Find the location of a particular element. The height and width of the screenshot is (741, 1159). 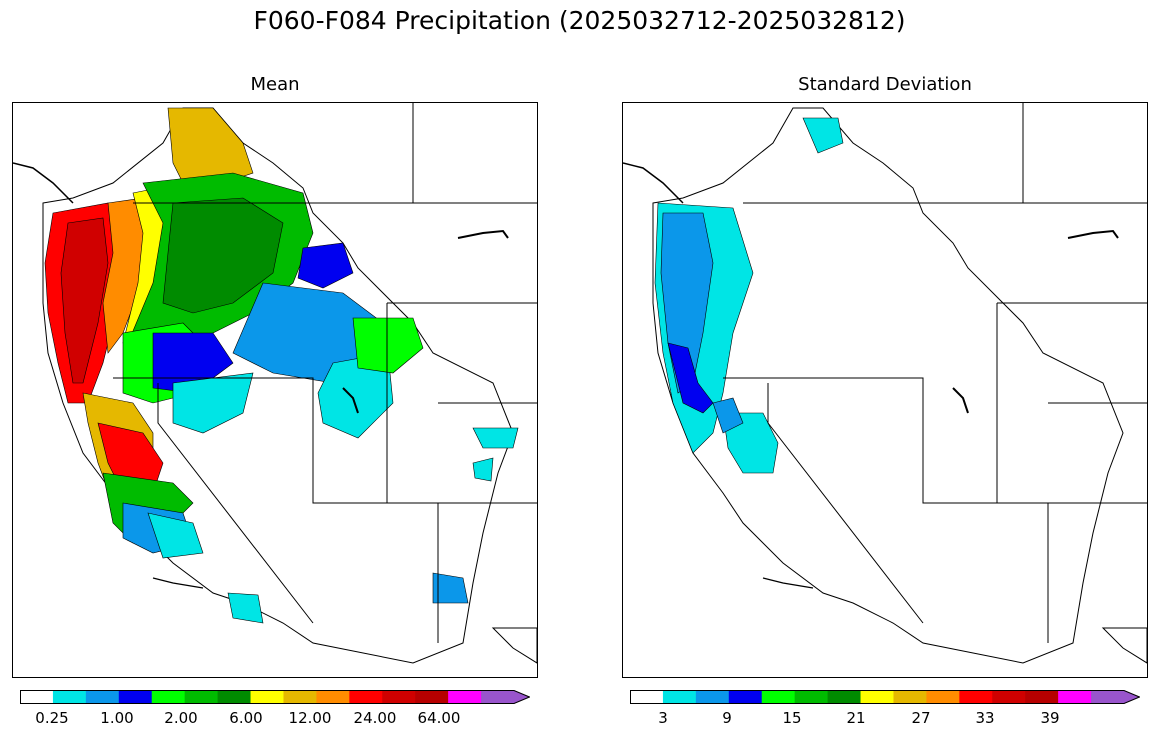

stddev-cbar-label: 9 is located at coordinates (727, 718).